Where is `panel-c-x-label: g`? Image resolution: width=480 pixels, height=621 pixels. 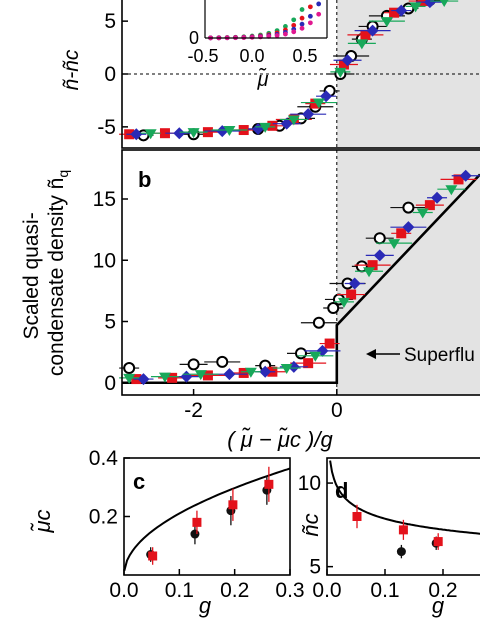
panel-c-x-label: g is located at coordinates (205, 605).